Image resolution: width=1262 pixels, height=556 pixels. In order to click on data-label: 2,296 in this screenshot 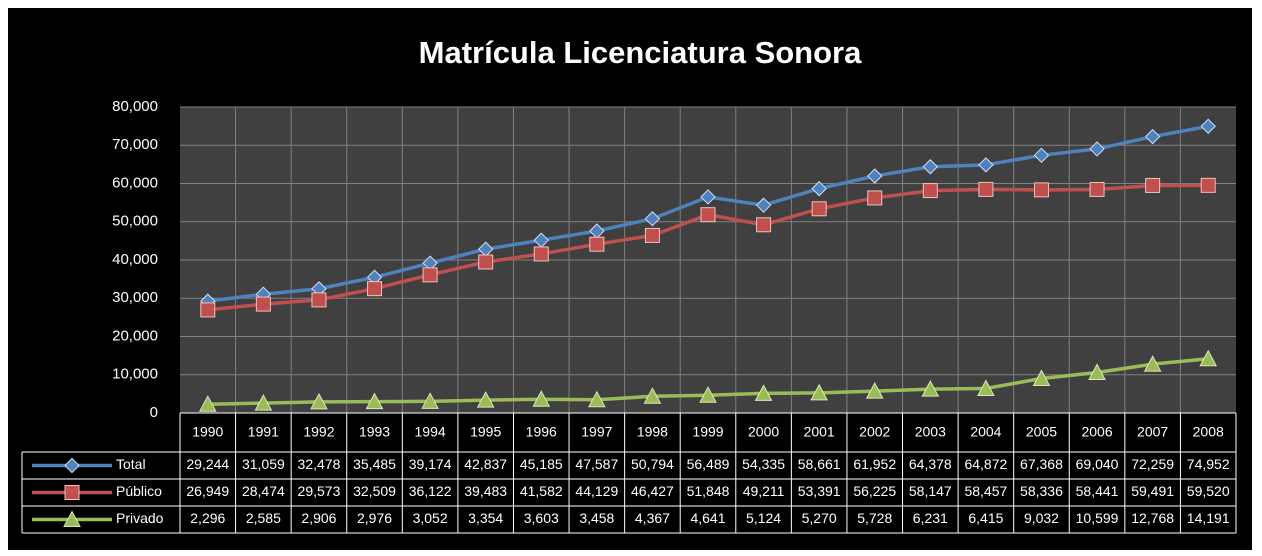, I will do `click(207, 518)`.